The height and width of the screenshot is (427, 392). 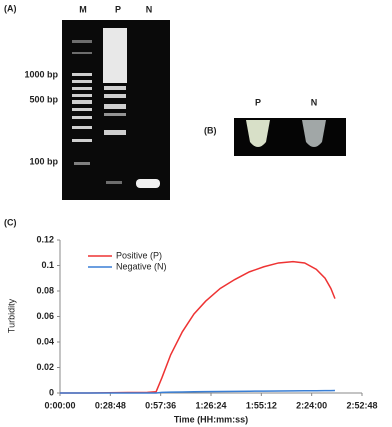 What do you see at coordinates (83, 9) in the screenshot?
I see `lane-label: M` at bounding box center [83, 9].